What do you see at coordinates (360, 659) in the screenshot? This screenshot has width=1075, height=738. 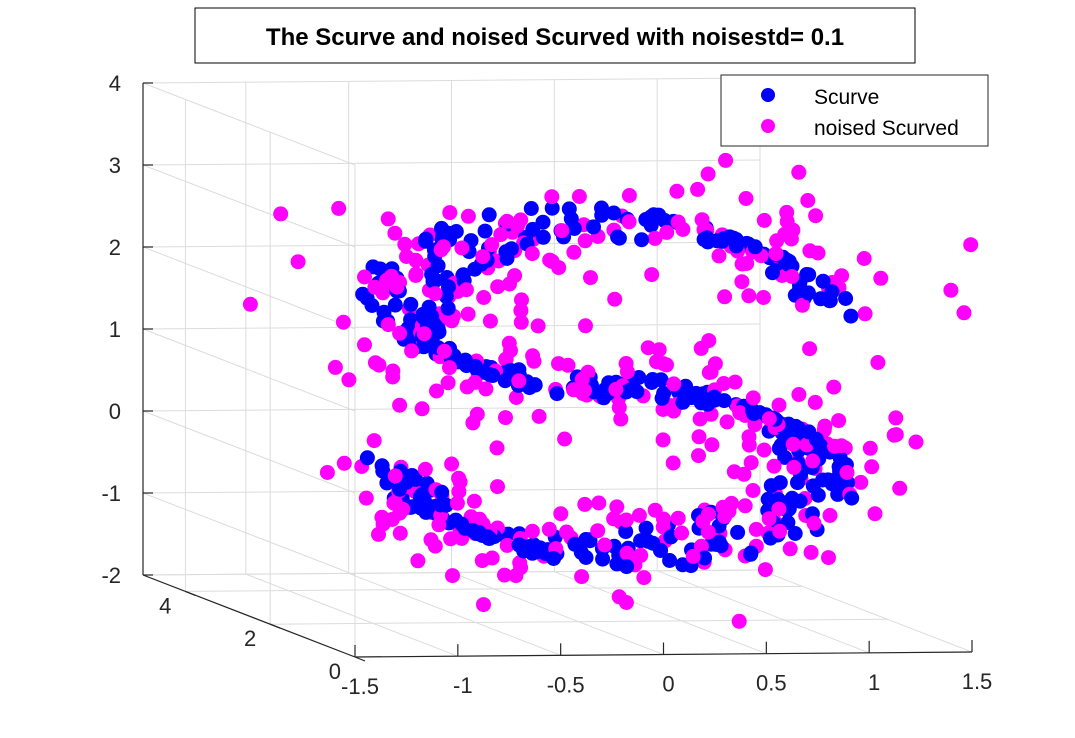 I see `y-tick-mark` at bounding box center [360, 659].